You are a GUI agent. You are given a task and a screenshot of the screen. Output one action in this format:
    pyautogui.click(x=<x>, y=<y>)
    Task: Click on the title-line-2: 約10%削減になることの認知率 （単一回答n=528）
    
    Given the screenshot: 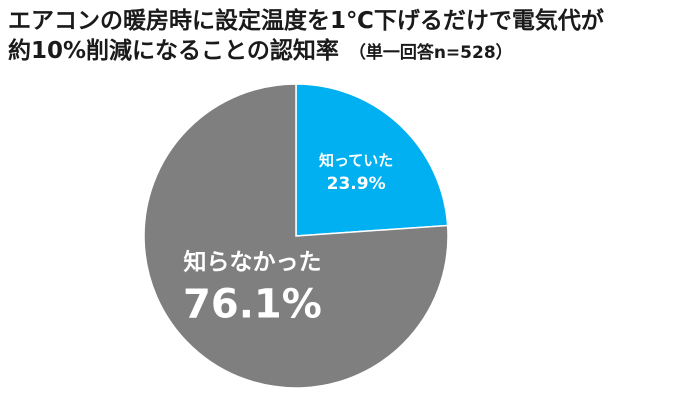 What is the action you would take?
    pyautogui.click(x=351, y=52)
    